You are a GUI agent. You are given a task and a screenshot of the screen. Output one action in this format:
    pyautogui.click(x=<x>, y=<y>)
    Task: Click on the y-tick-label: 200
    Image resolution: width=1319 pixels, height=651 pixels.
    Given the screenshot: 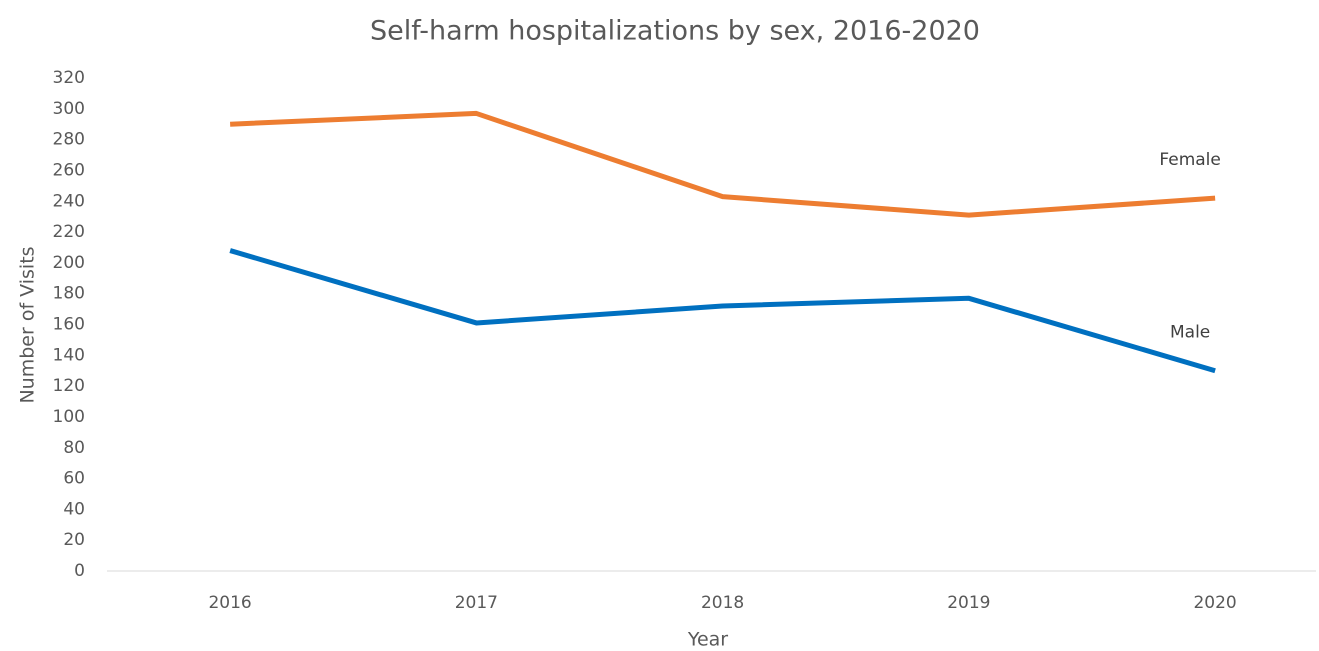 What is the action you would take?
    pyautogui.click(x=69, y=263)
    